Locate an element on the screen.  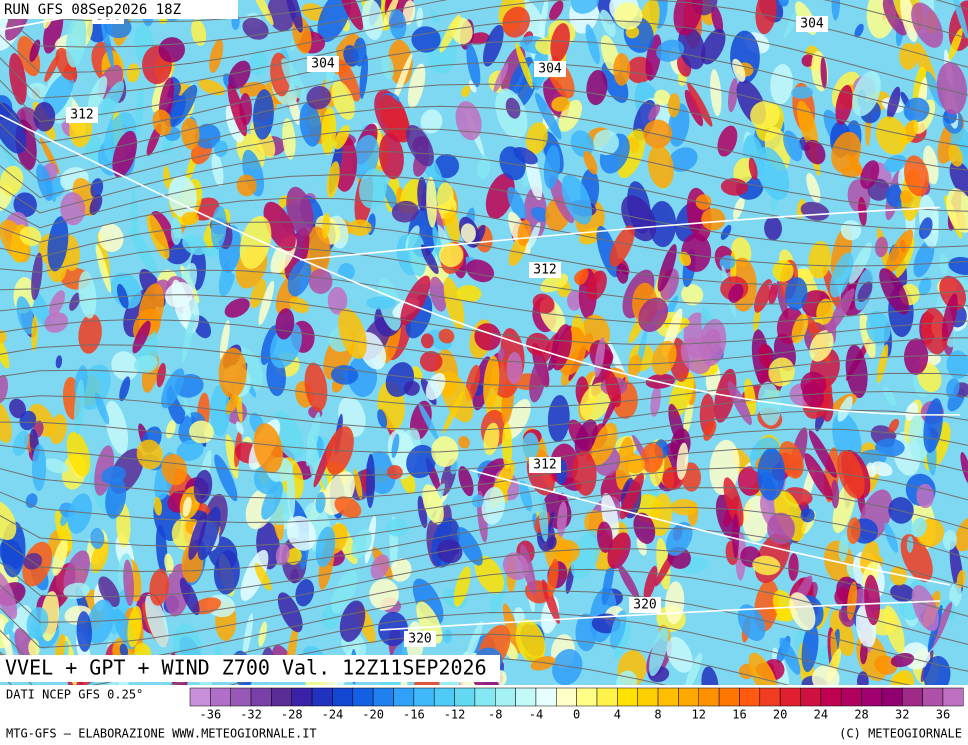
height-contour is located at coordinates (660, 615).